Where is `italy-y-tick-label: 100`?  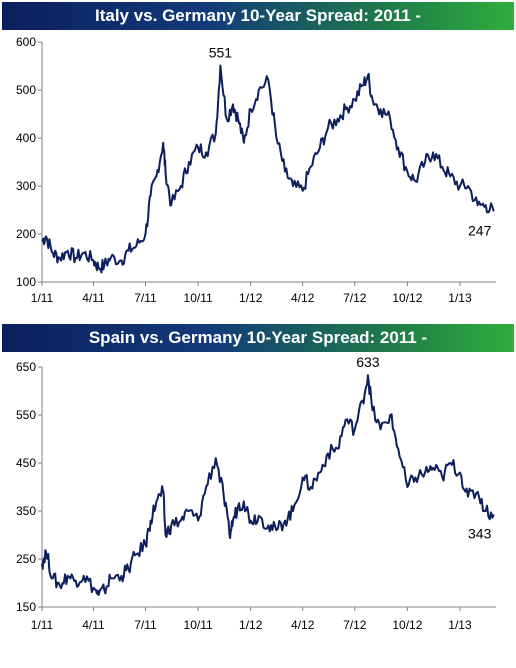 italy-y-tick-label: 100 is located at coordinates (26, 282).